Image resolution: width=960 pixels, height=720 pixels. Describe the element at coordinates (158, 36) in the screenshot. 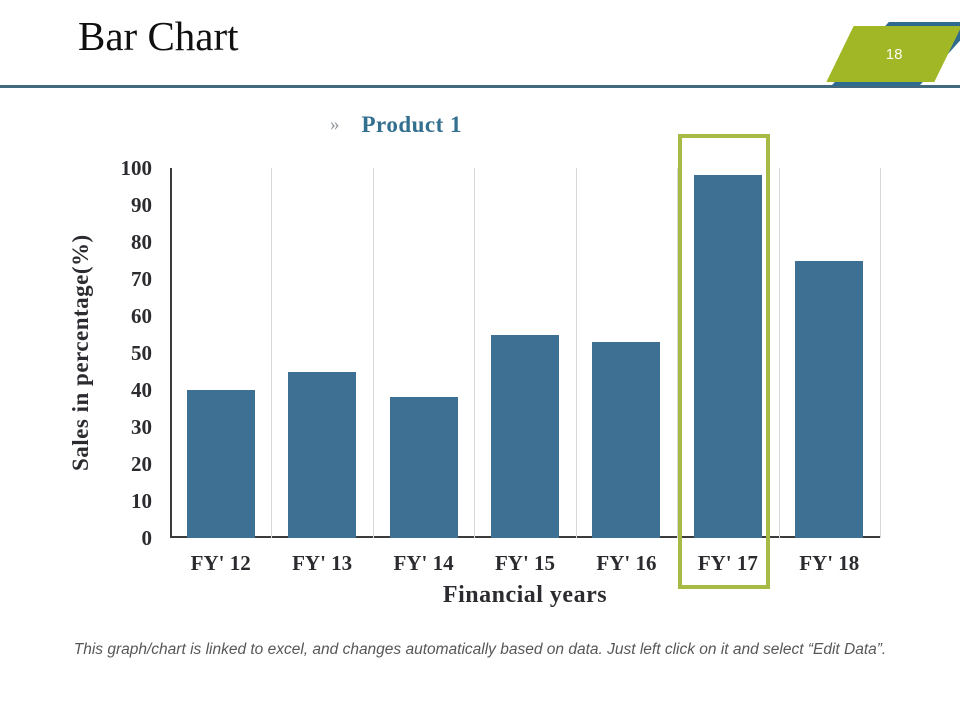

I see `page-title: Bar Chart` at that location.